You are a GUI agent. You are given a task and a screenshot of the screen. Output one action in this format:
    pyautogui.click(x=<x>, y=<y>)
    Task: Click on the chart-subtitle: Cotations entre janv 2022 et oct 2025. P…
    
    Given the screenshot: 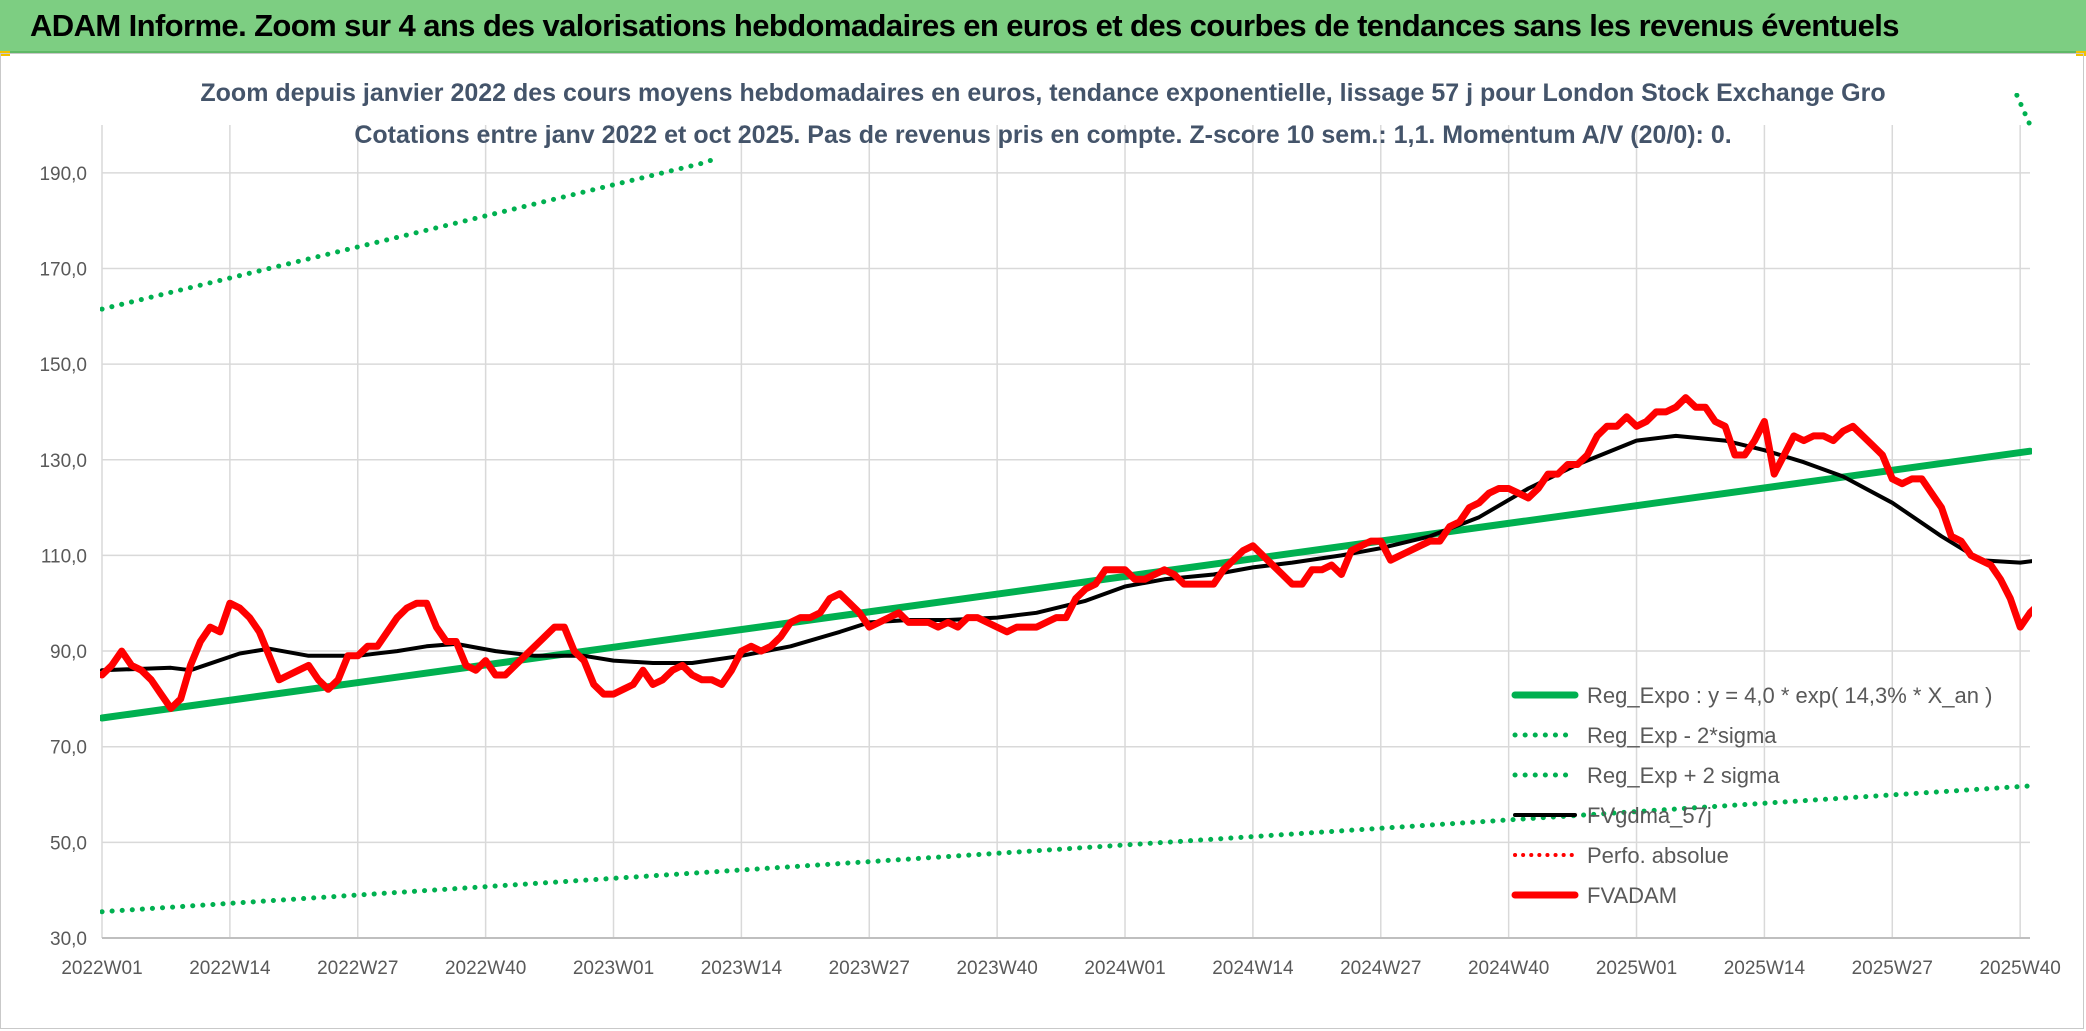 What is the action you would take?
    pyautogui.click(x=1042, y=135)
    